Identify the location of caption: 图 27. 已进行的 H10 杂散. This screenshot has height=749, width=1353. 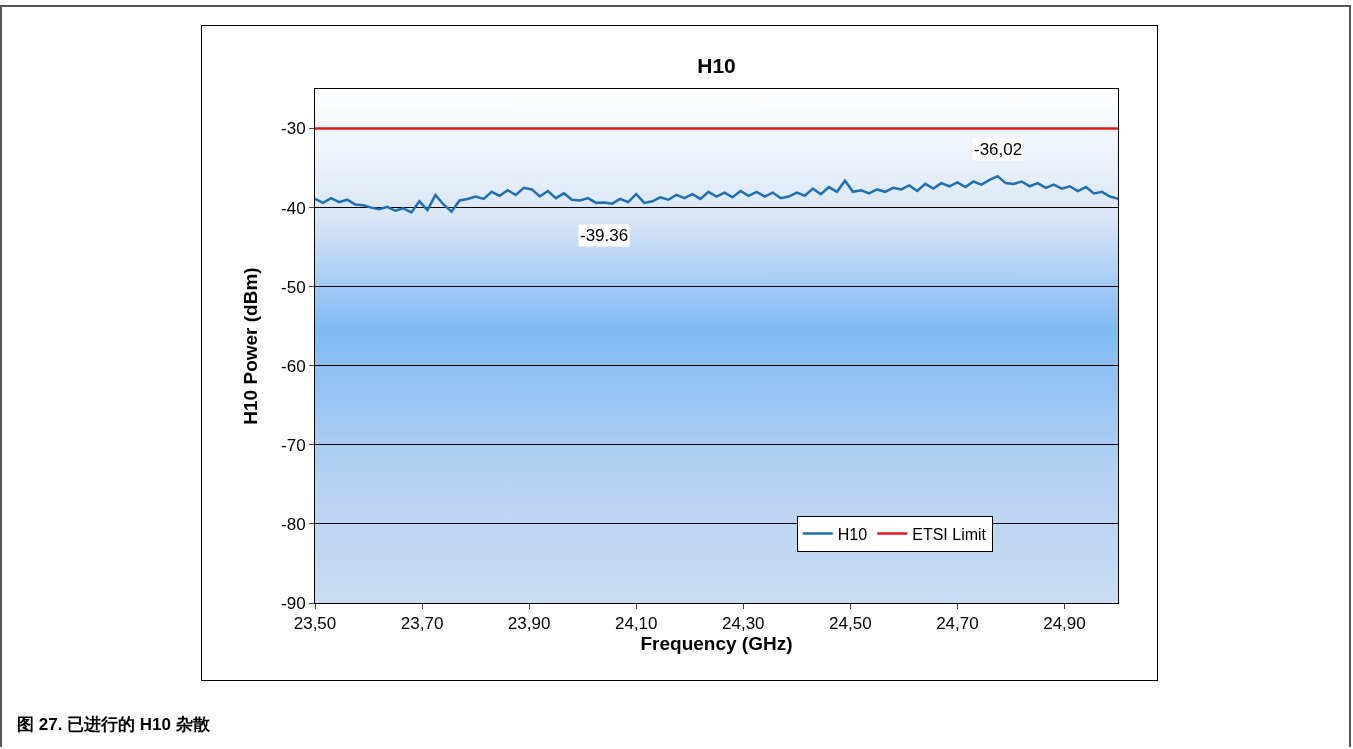
(114, 724).